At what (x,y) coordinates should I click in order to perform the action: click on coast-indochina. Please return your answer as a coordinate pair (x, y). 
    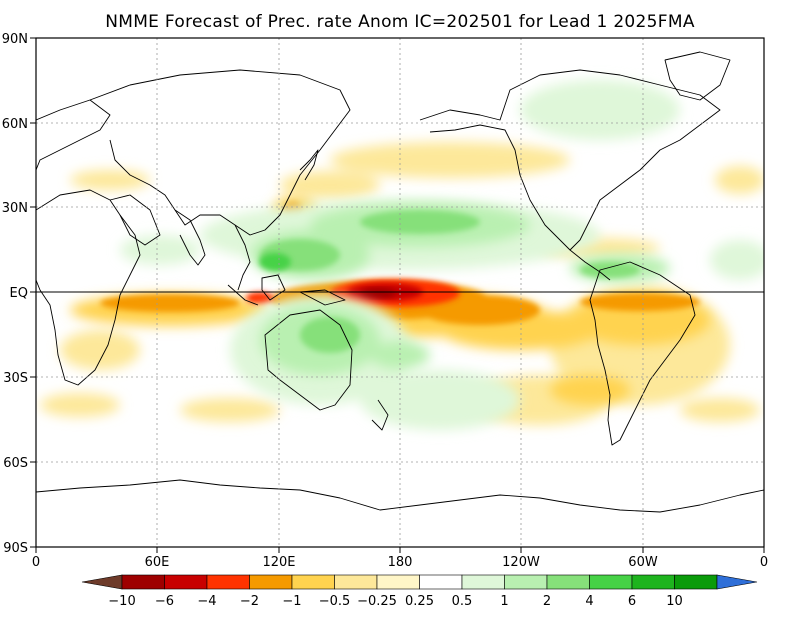
    Looking at the image, I should click on (242, 257).